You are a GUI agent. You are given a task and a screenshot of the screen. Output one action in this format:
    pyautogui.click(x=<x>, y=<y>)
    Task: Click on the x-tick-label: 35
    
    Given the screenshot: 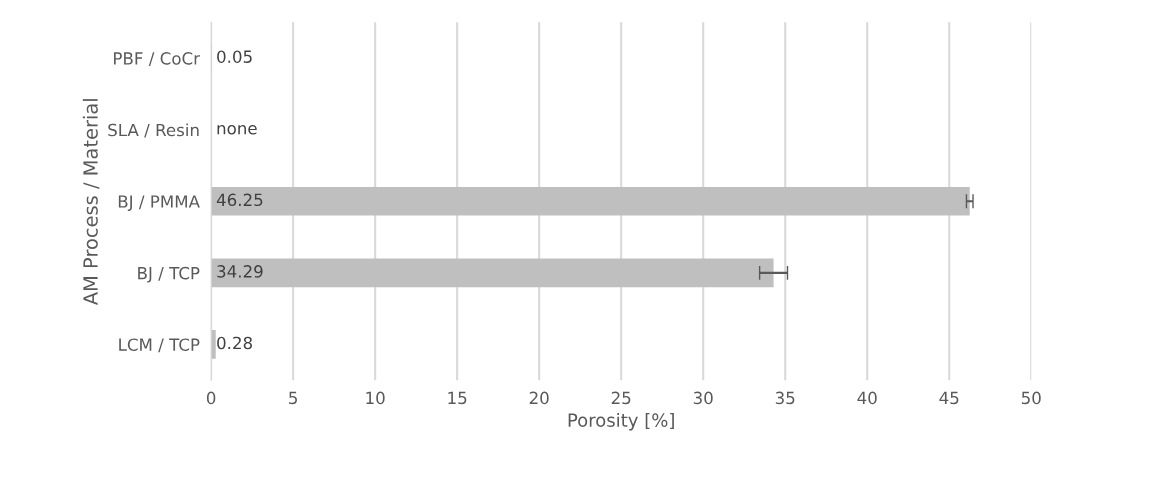 What is the action you would take?
    pyautogui.click(x=785, y=398)
    